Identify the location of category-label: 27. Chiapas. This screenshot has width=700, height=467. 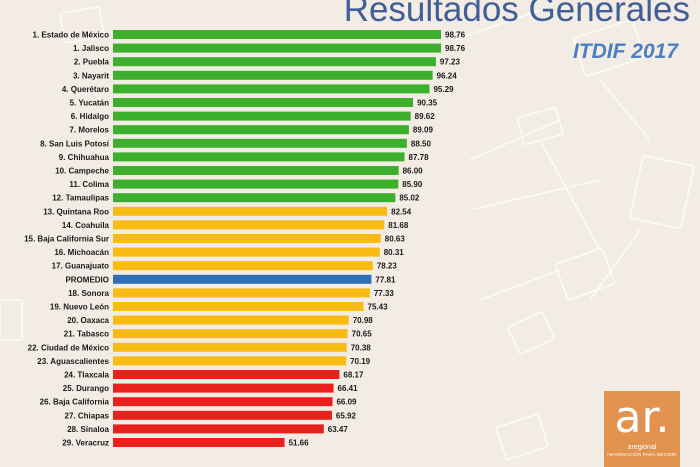
(87, 415).